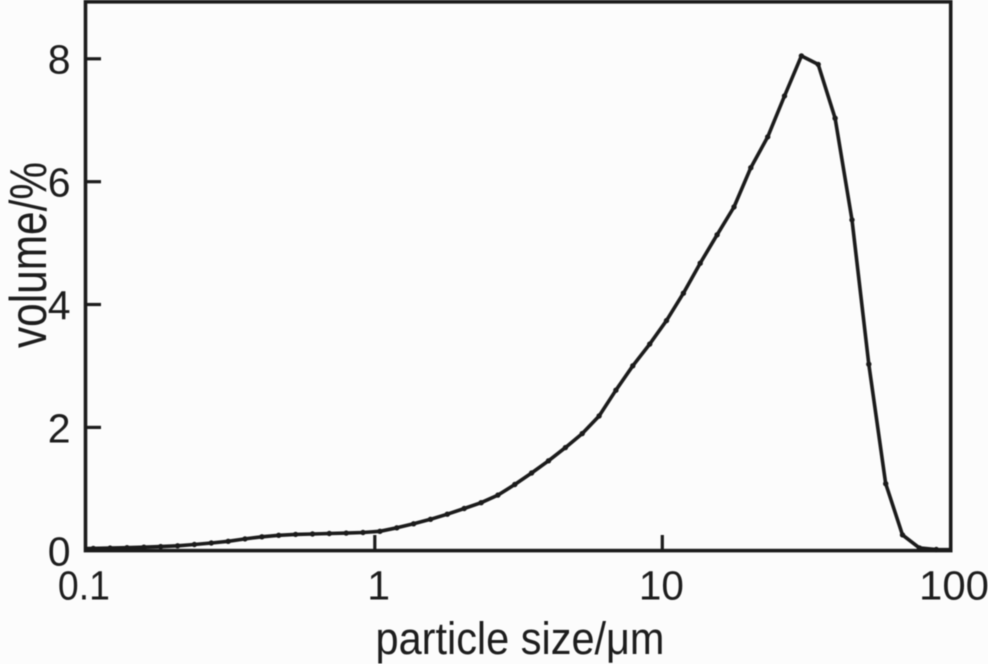 The width and height of the screenshot is (988, 664). What do you see at coordinates (59, 551) in the screenshot?
I see `svg-text: 0` at bounding box center [59, 551].